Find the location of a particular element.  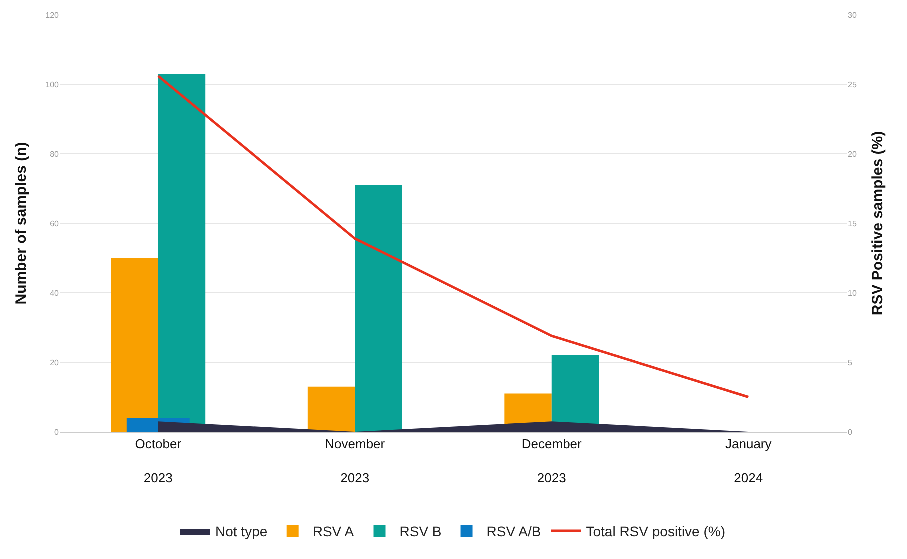

y-tick-label: 80 is located at coordinates (55, 154).